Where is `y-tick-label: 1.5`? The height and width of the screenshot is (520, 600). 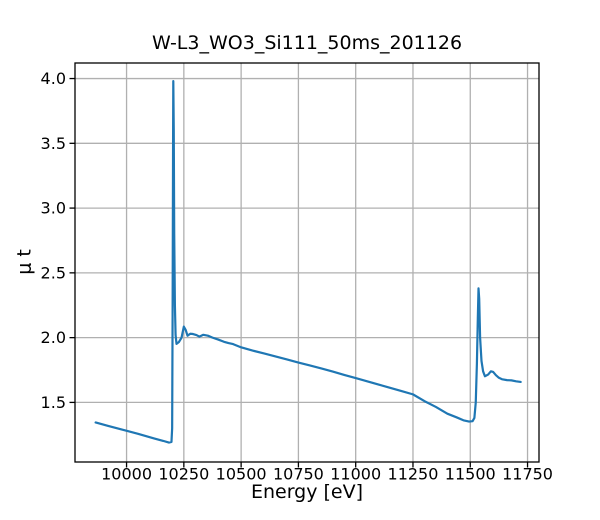
y-tick-label: 1.5 is located at coordinates (53, 402).